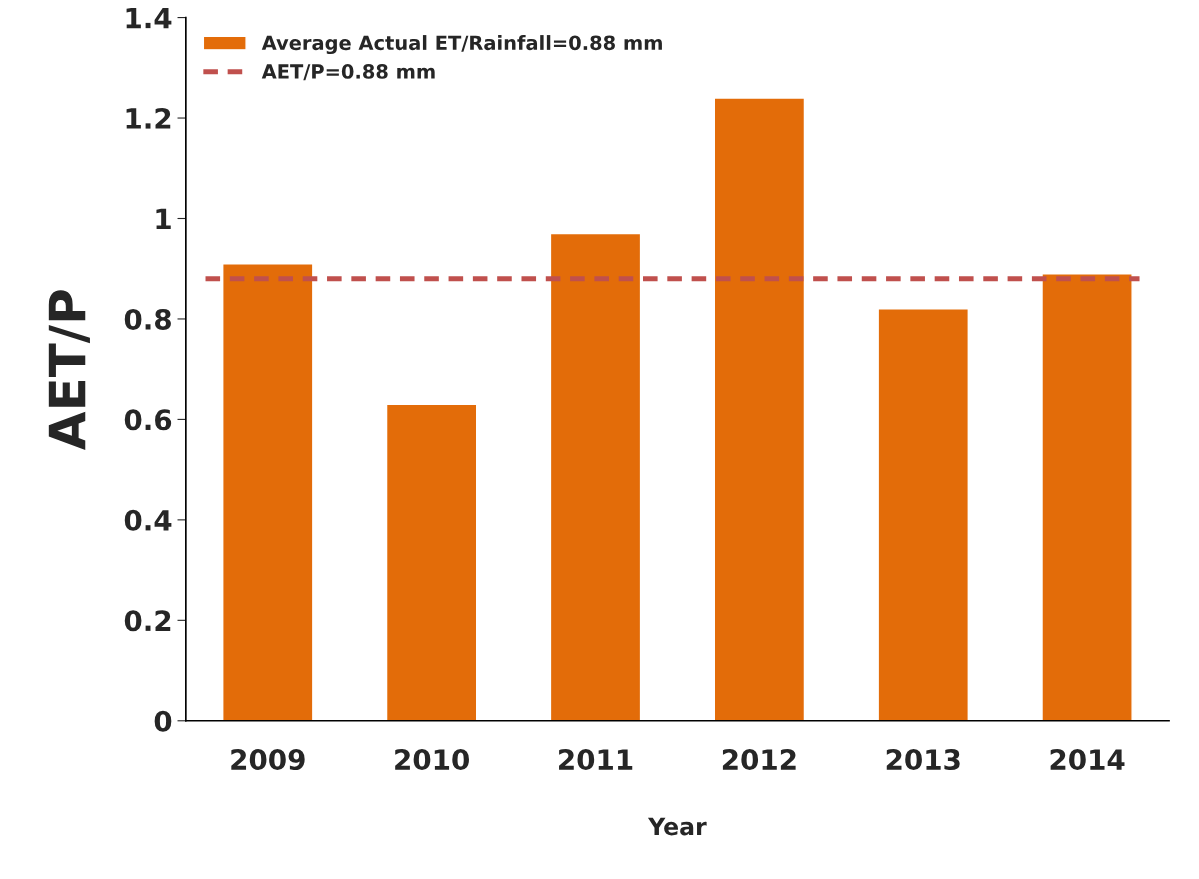  What do you see at coordinates (1087, 760) in the screenshot?
I see `x-tick-label: 2014` at bounding box center [1087, 760].